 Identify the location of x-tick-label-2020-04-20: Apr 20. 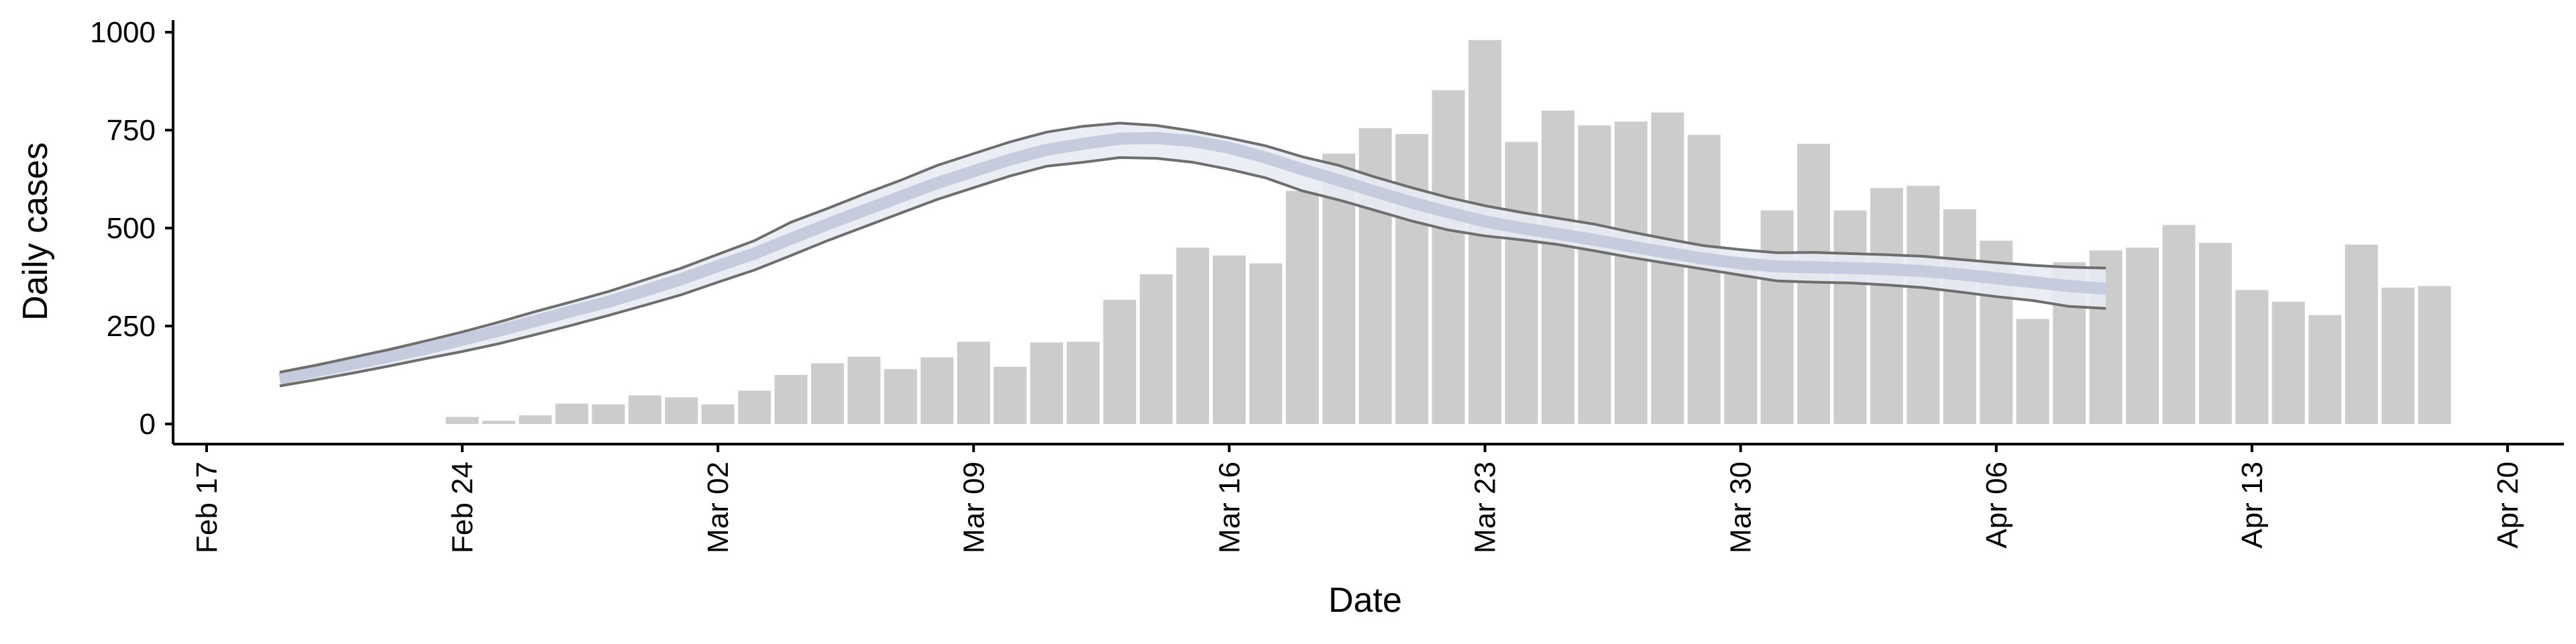
(2507, 505).